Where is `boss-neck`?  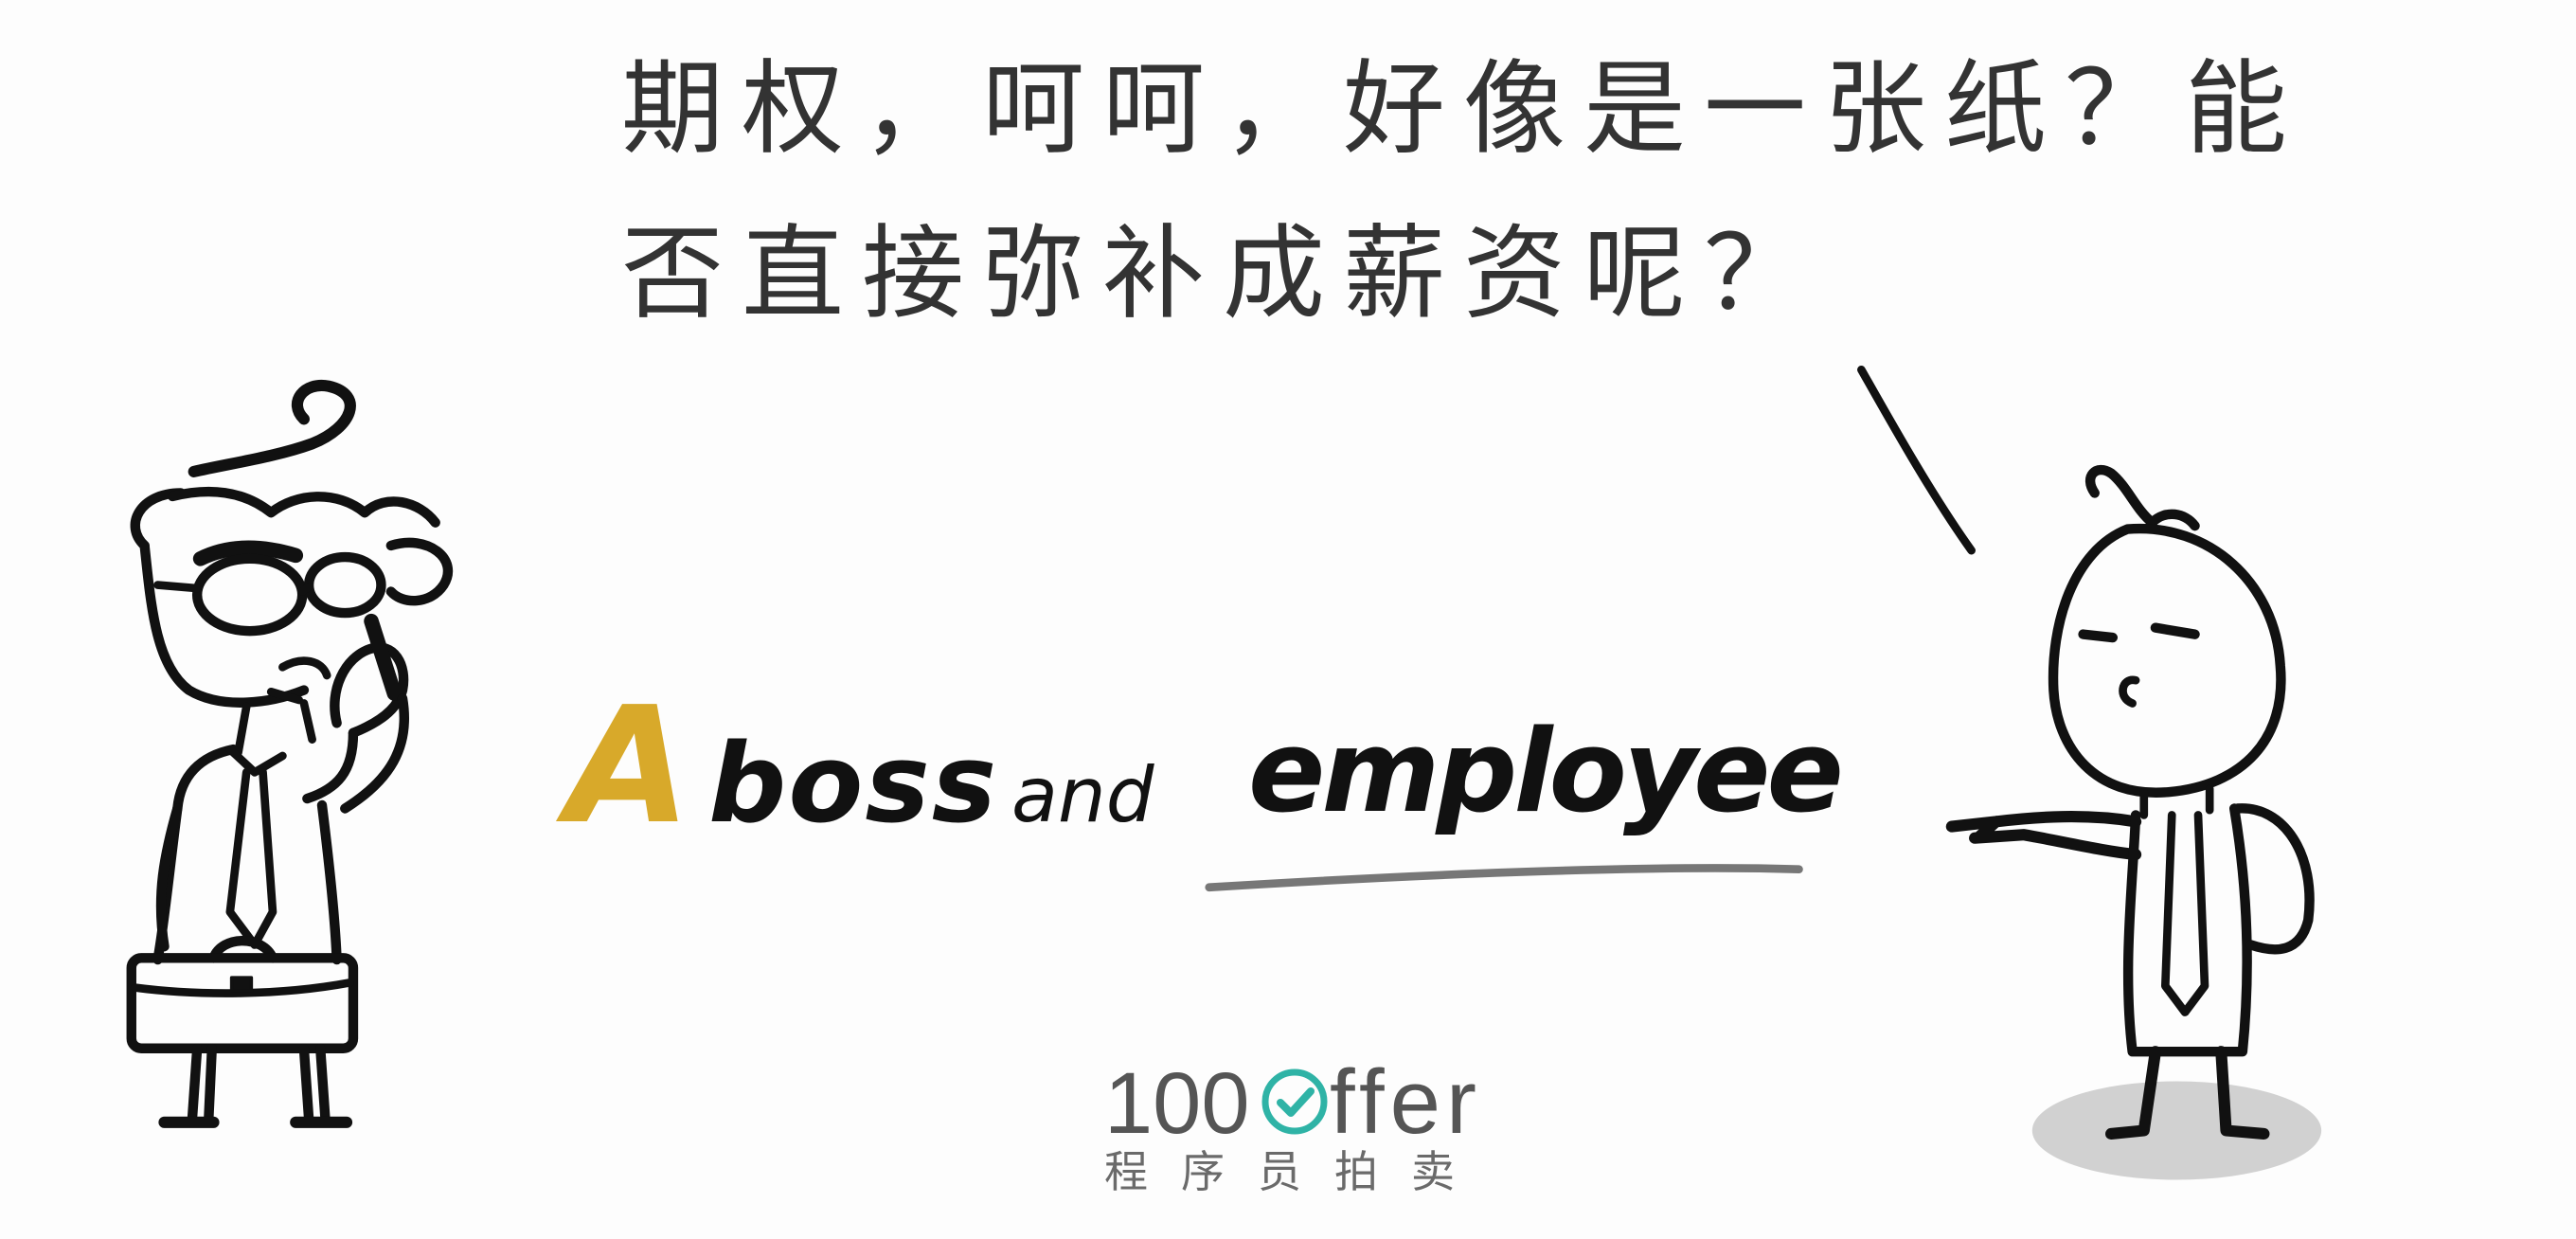 boss-neck is located at coordinates (275, 728).